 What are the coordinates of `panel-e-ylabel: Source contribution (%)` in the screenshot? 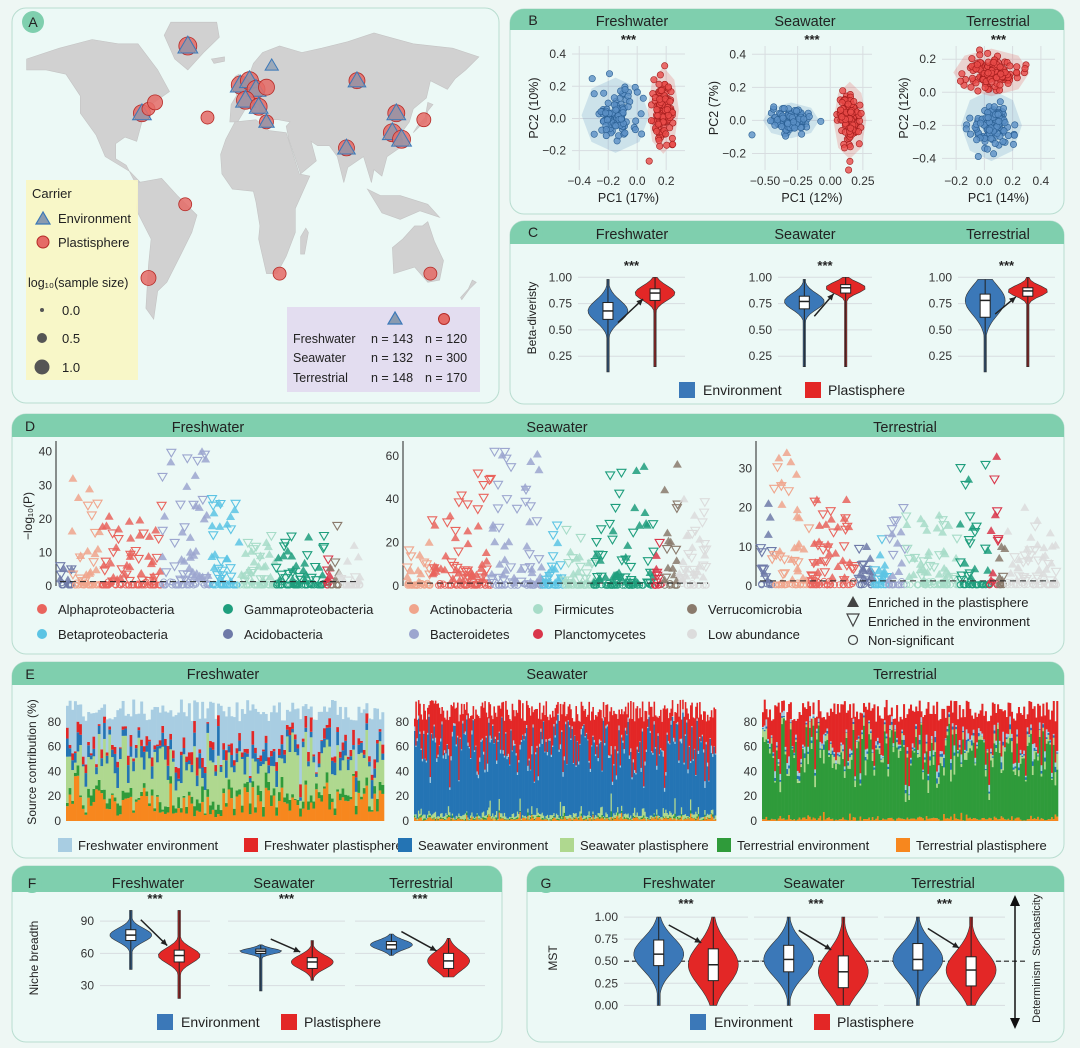 It's located at (32, 761).